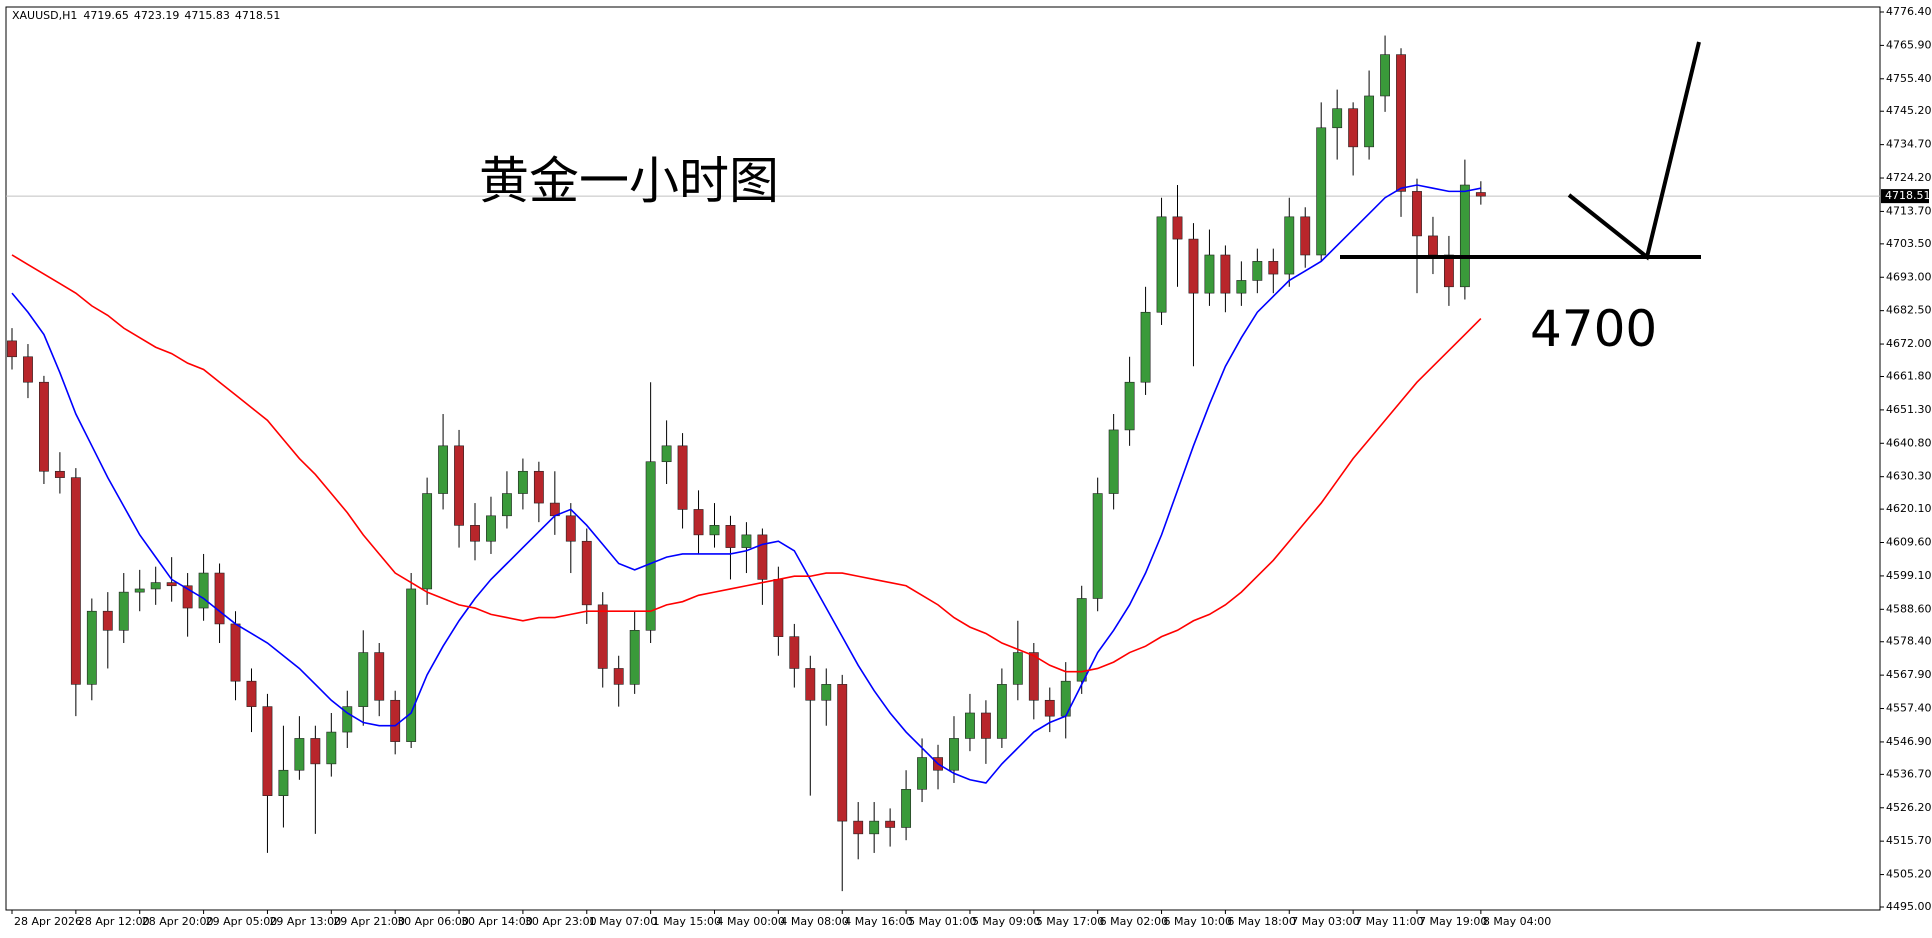 The image size is (1932, 938). I want to click on header-high: 4723.19, so click(157, 15).